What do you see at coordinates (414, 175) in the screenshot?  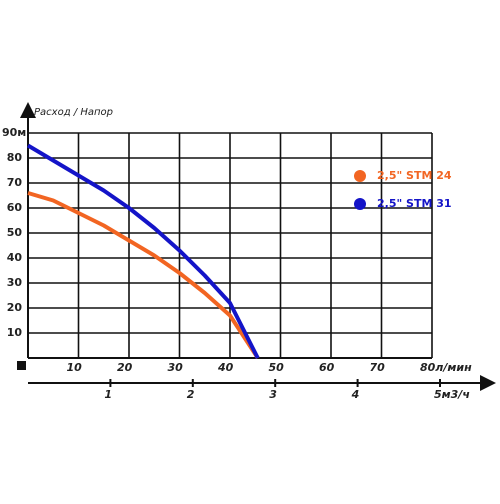 I see `legend-label: 2,5" STM 24` at bounding box center [414, 175].